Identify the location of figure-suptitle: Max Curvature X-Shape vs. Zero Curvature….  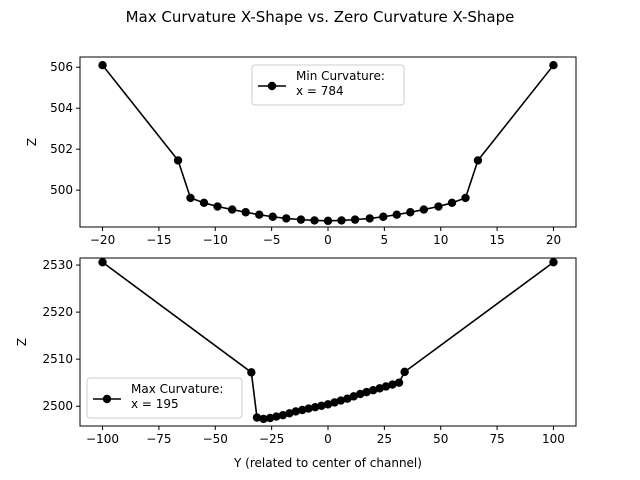
(320, 17).